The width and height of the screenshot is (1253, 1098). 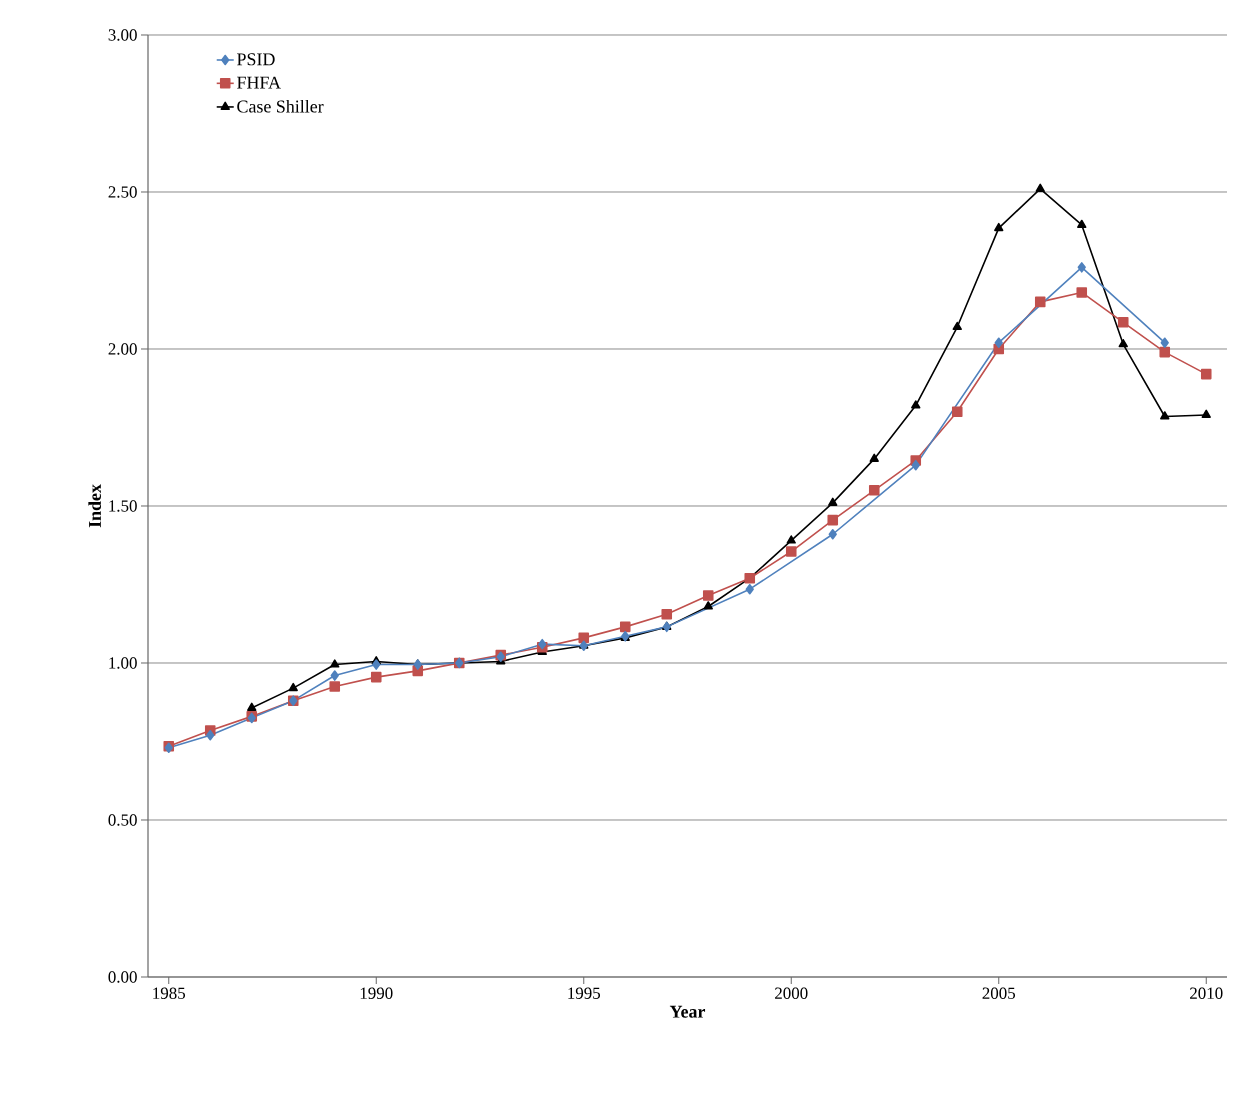 I want to click on y-tick-label: 1.00, so click(x=123, y=663).